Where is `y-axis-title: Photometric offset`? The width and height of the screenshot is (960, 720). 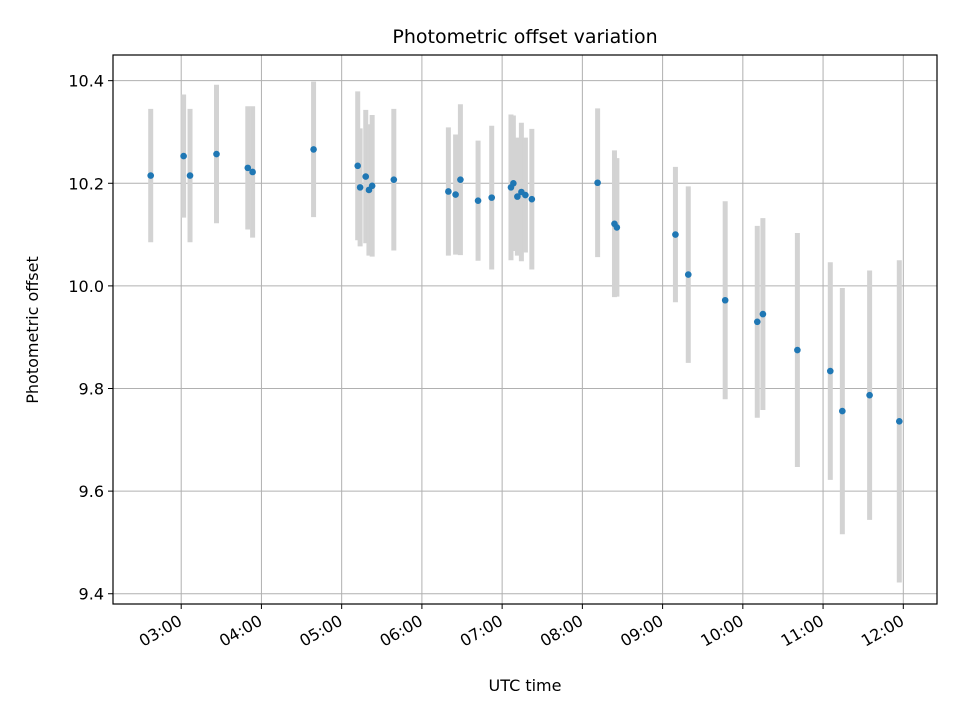 y-axis-title: Photometric offset is located at coordinates (32, 330).